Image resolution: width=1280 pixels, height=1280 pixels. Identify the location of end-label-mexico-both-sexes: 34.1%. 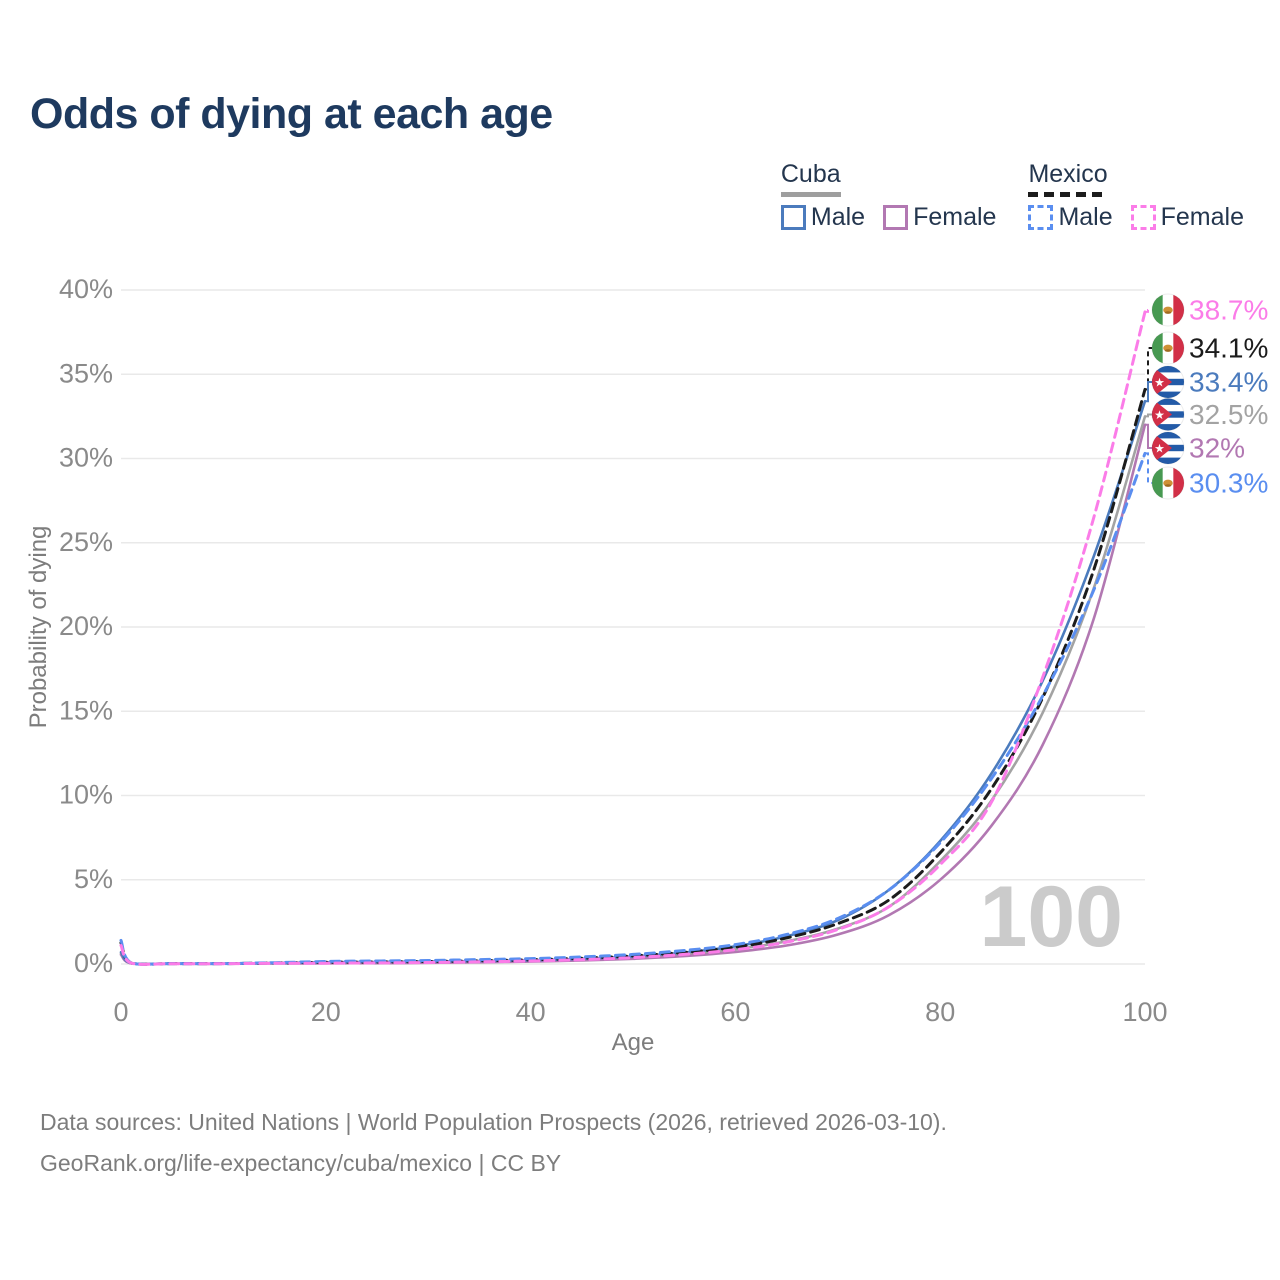
(1206, 361).